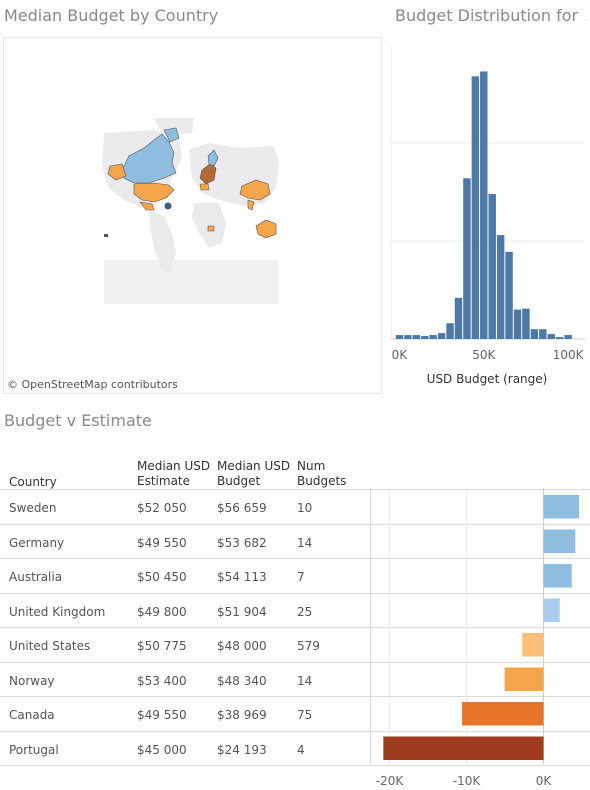  What do you see at coordinates (295, 489) in the screenshot?
I see `table-header-divider` at bounding box center [295, 489].